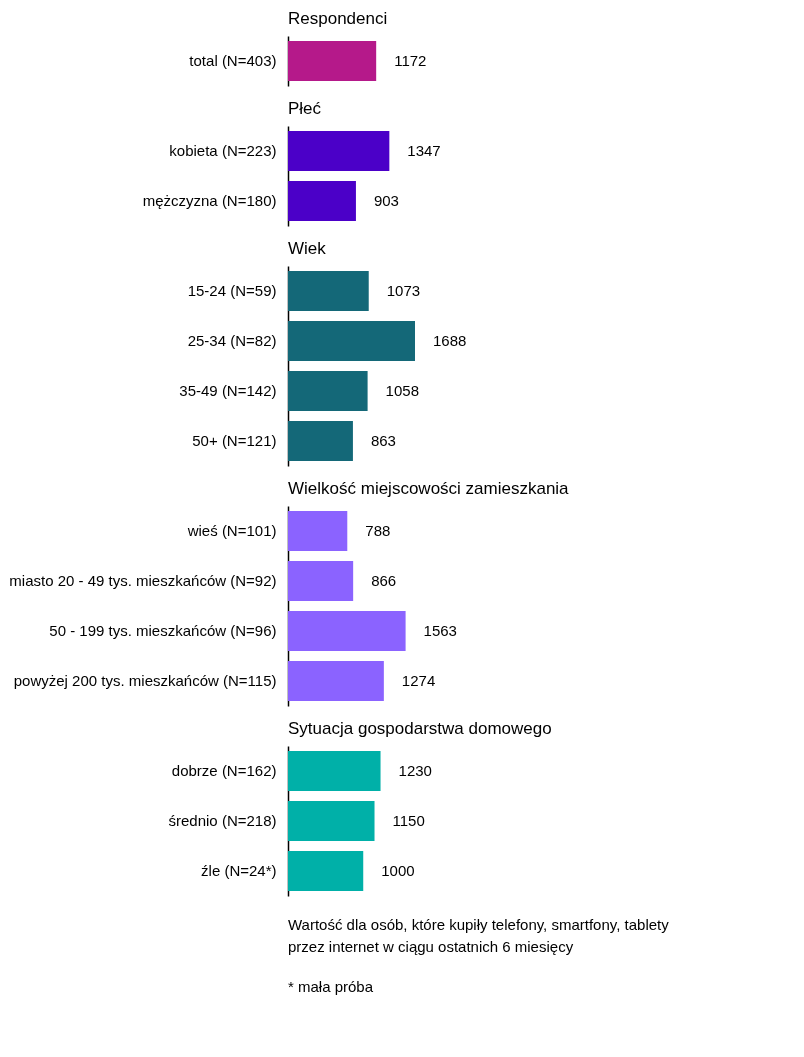  What do you see at coordinates (386, 200) in the screenshot?
I see `data-label: 903` at bounding box center [386, 200].